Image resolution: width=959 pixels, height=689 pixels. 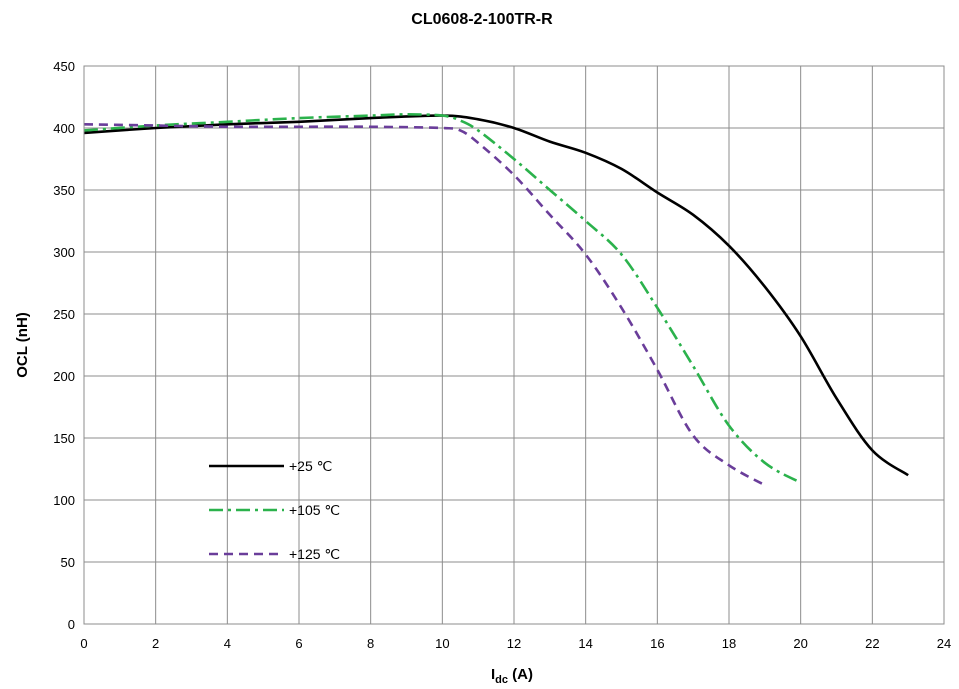 I want to click on x-axis-label-subscript: dc, so click(x=501, y=680).